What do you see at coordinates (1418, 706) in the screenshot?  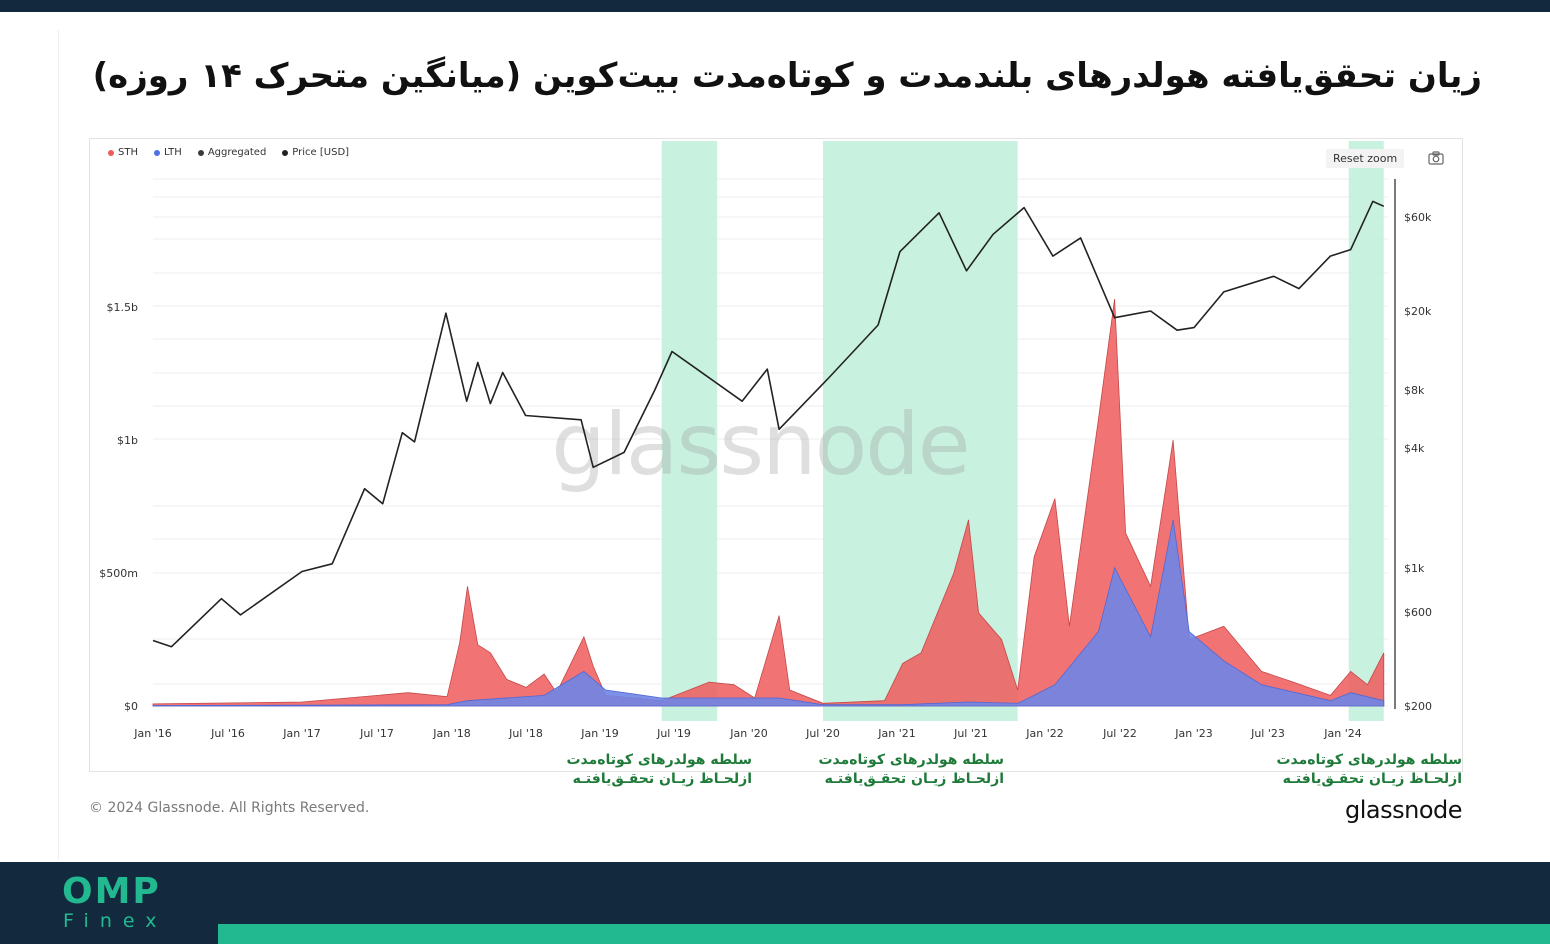 I see `y-right-tick-label: $200` at bounding box center [1418, 706].